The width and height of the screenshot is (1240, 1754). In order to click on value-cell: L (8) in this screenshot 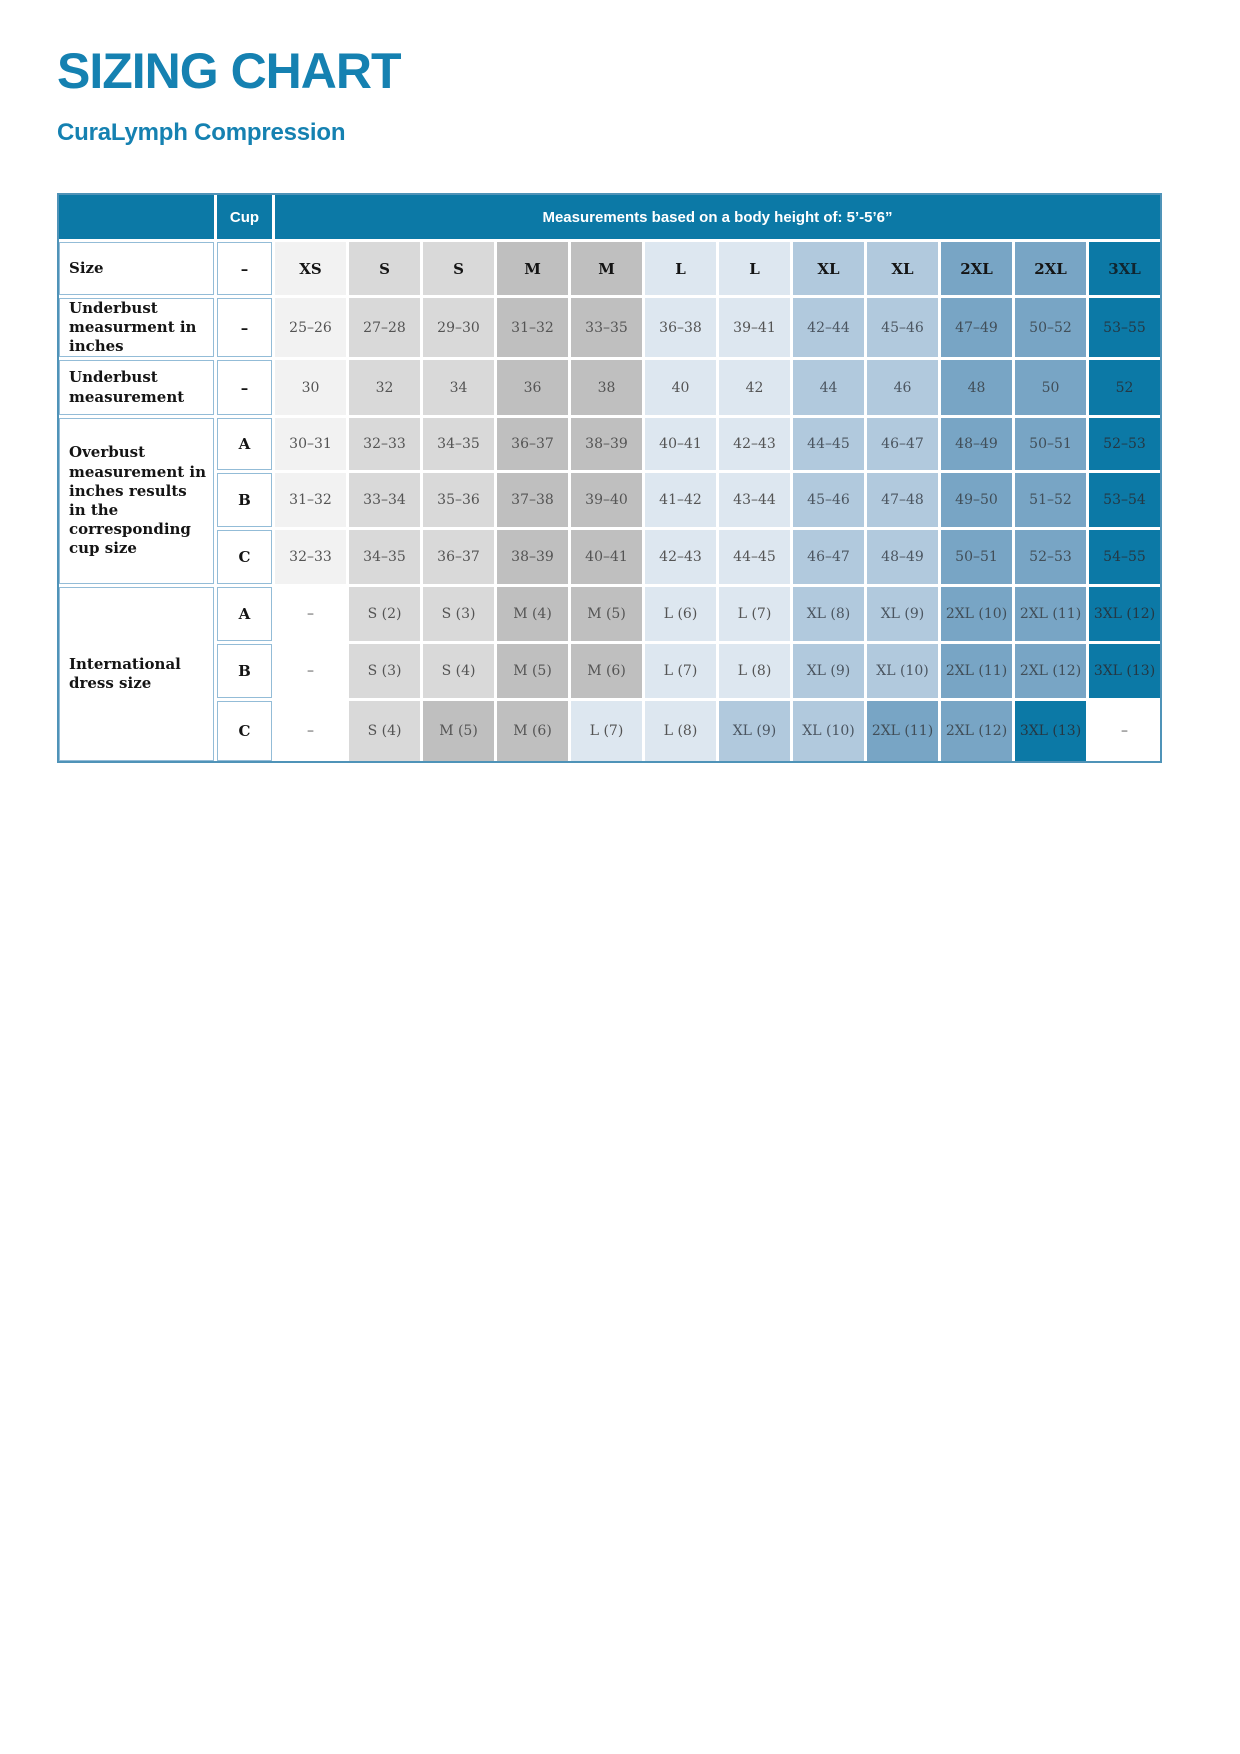, I will do `click(680, 731)`.